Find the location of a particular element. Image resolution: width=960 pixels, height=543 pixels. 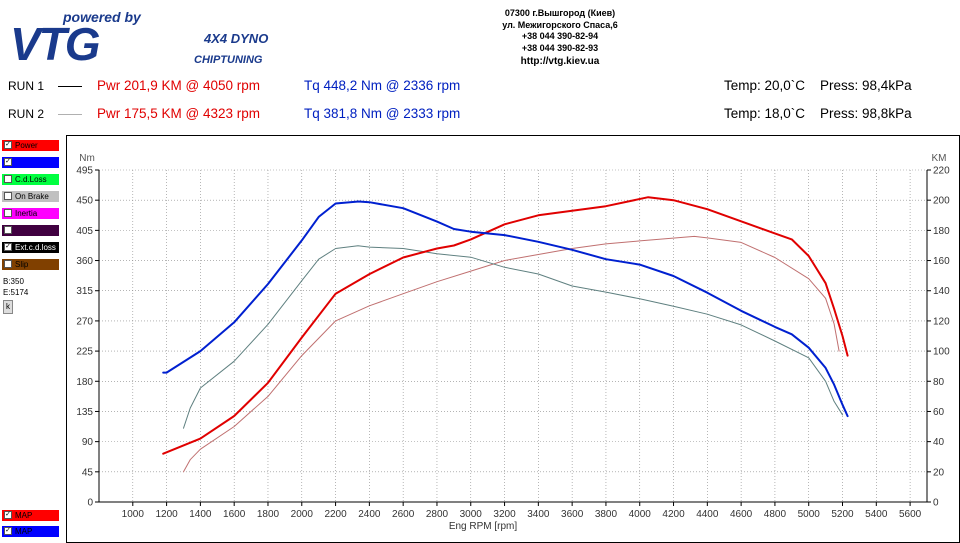

y-left-tick-label: 225 is located at coordinates (84, 352).